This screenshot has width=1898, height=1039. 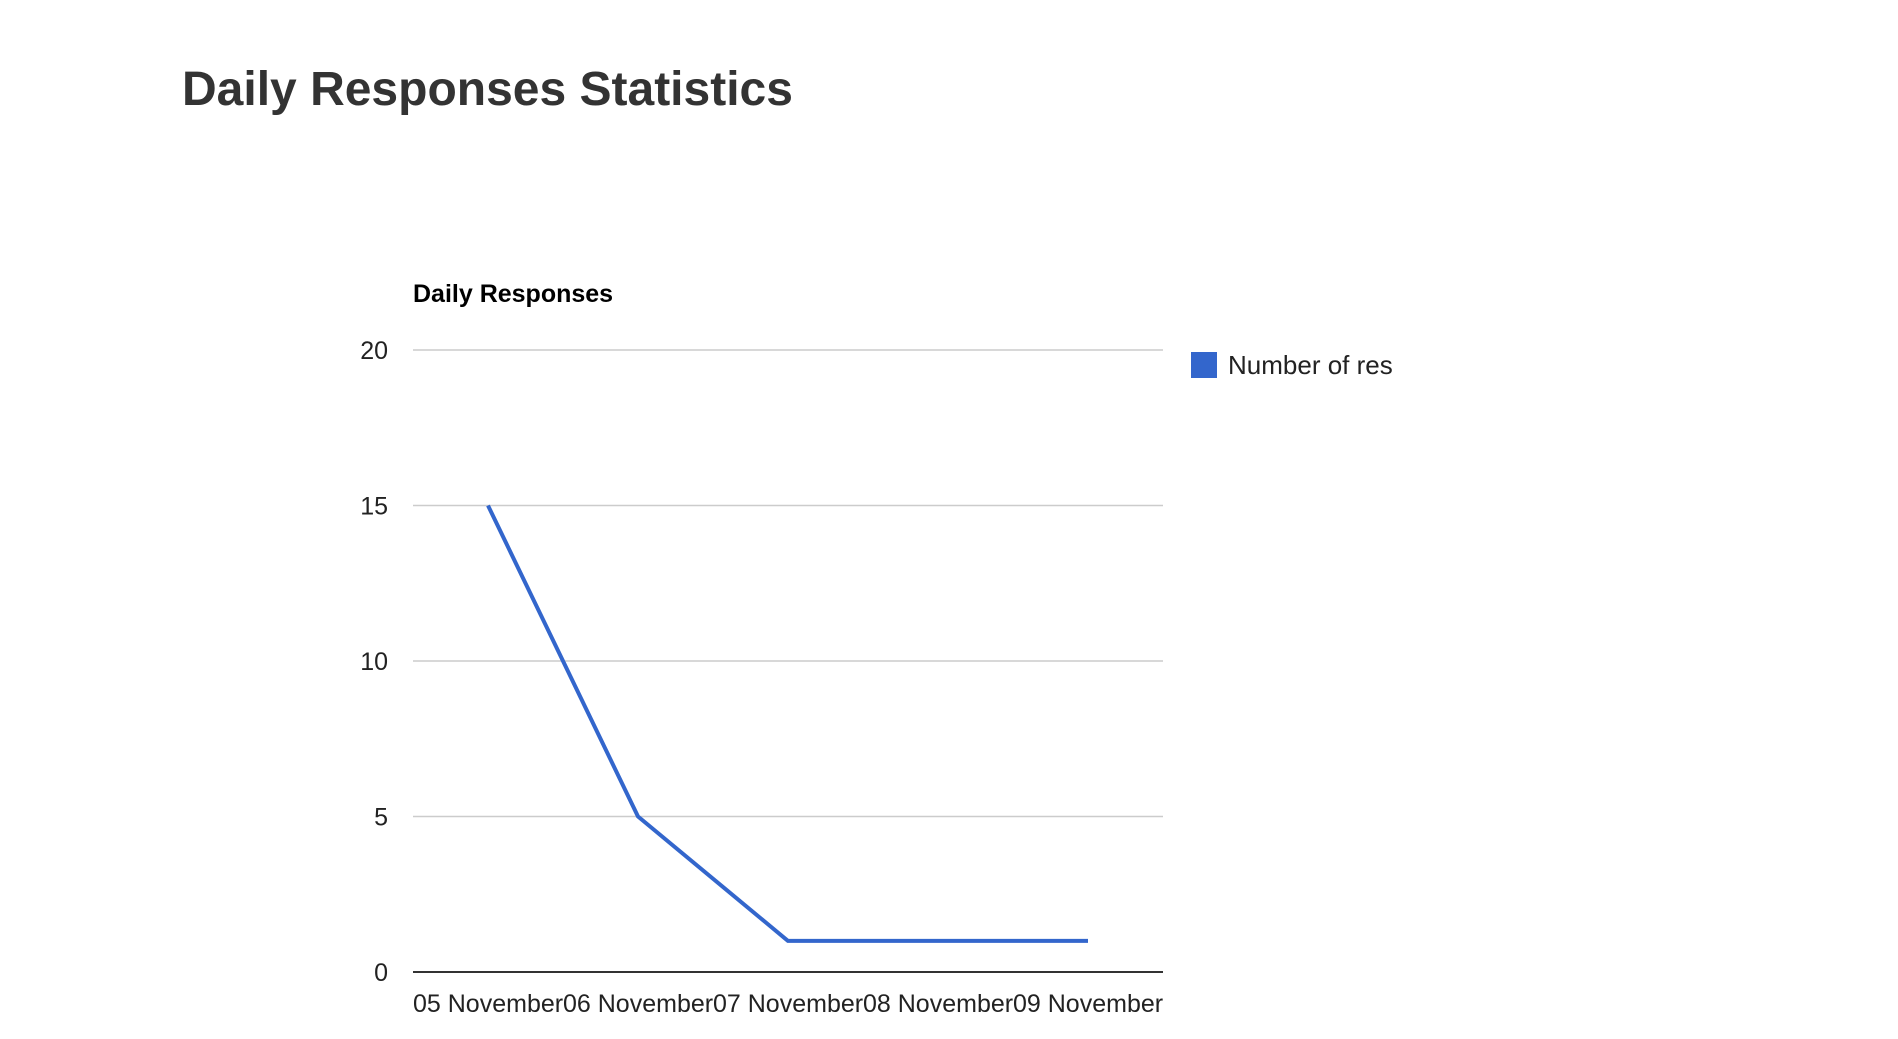 I want to click on x-tick-label: 06 November, so click(x=638, y=1004).